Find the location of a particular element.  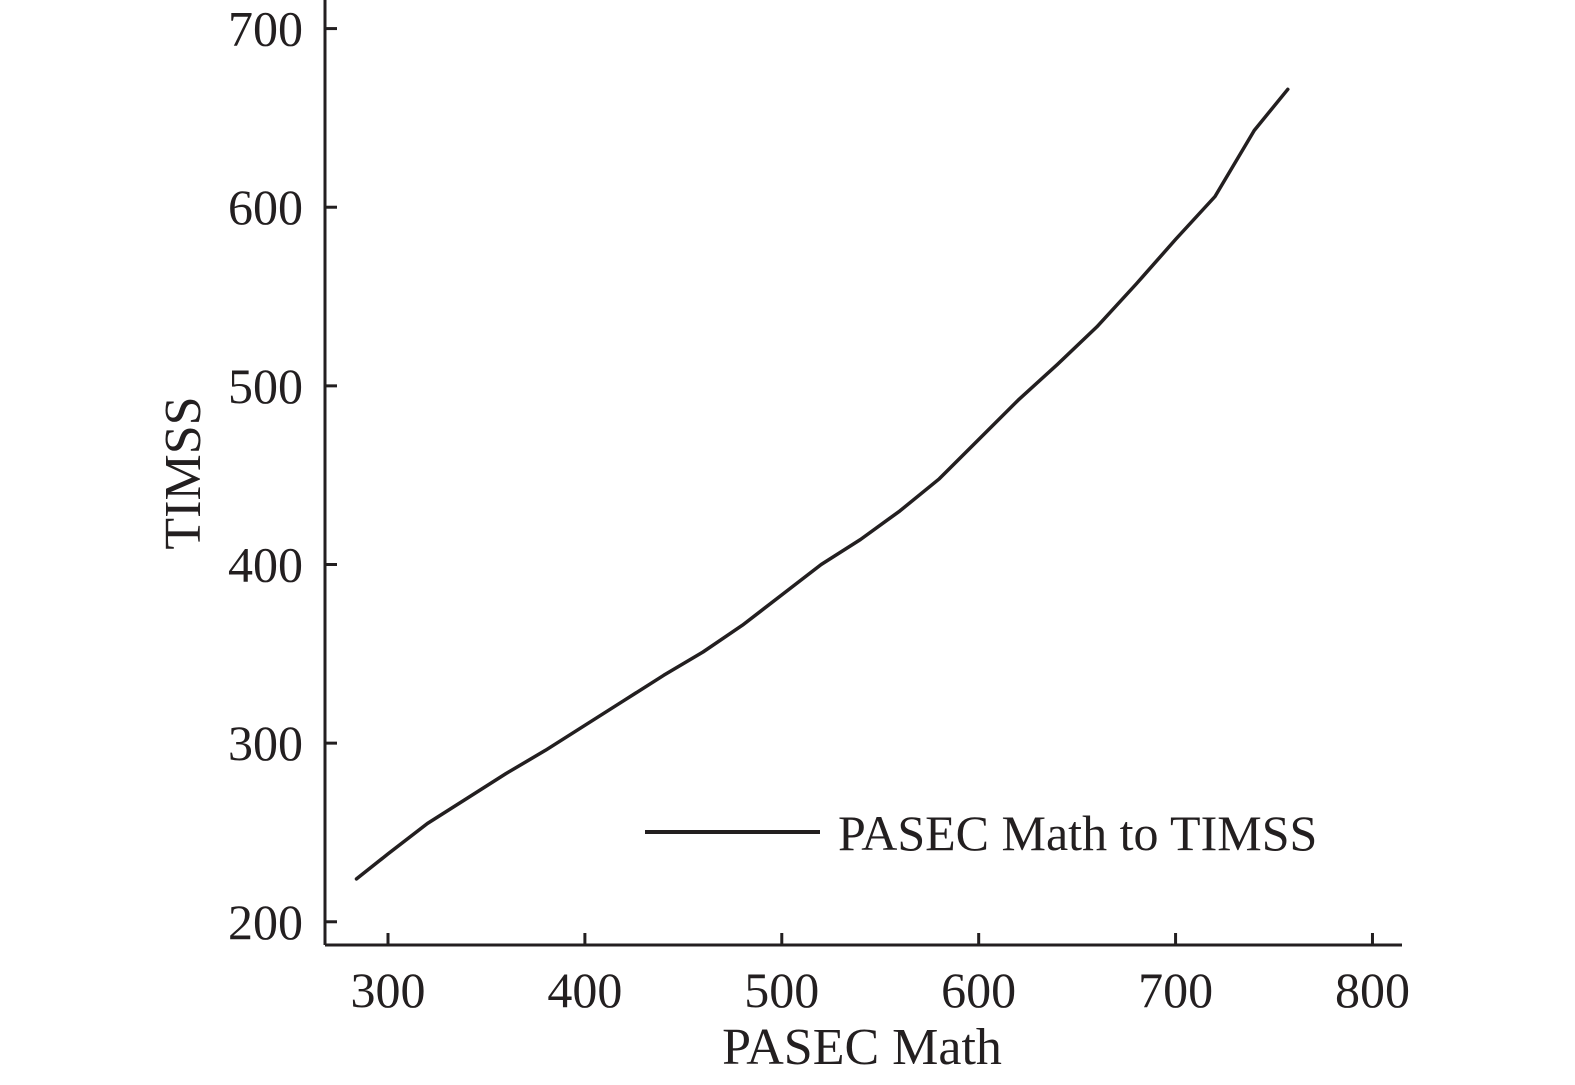

y-tick-label-500: 500 is located at coordinates (265, 386).